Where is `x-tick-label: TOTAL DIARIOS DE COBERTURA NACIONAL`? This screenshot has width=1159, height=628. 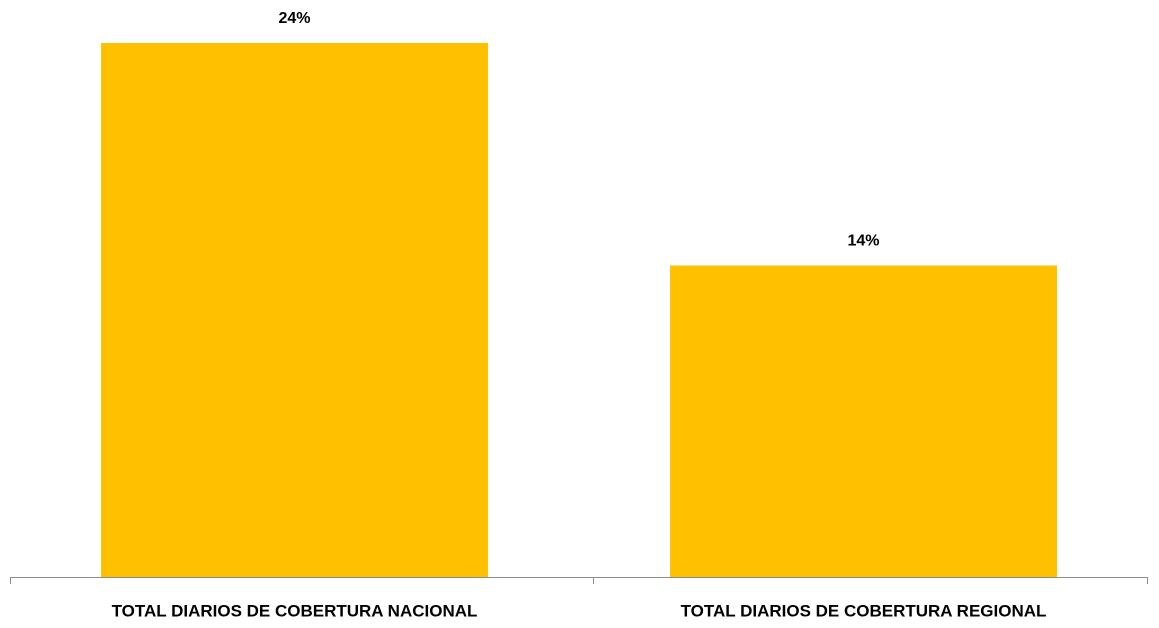 x-tick-label: TOTAL DIARIOS DE COBERTURA NACIONAL is located at coordinates (295, 610).